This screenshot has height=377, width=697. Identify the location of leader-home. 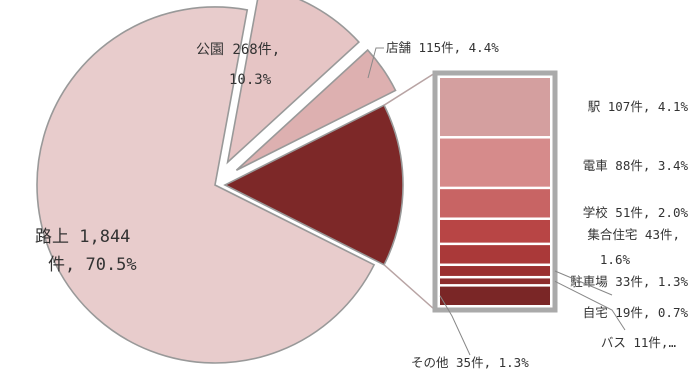
(583, 283).